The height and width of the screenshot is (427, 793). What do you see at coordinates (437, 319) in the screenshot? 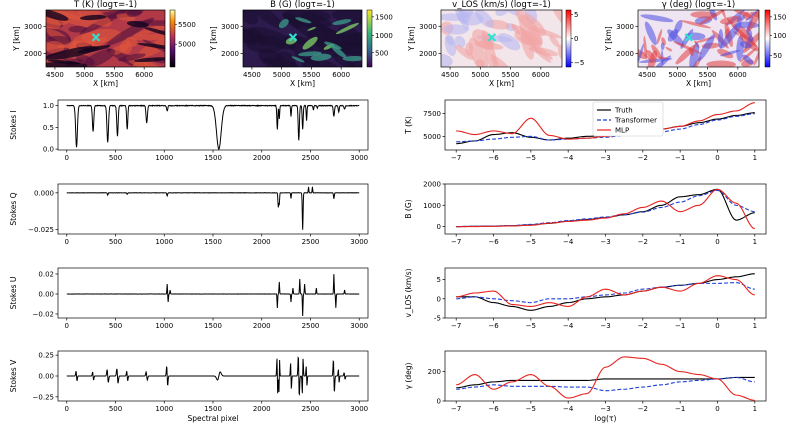
I see `y-tick-label: -5` at bounding box center [437, 319].